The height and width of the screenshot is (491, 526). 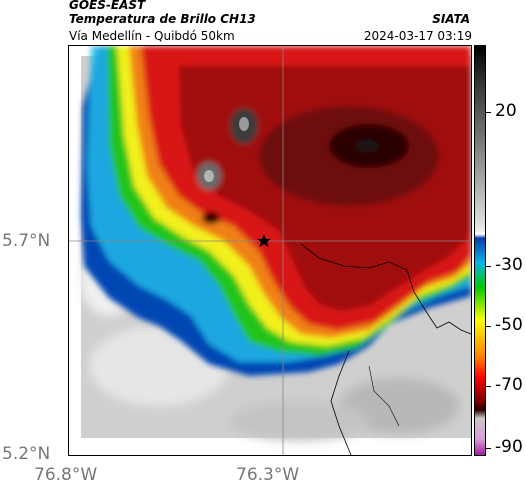 I want to click on timestamp-label: 2024-03-17 03:19, so click(x=417, y=36).